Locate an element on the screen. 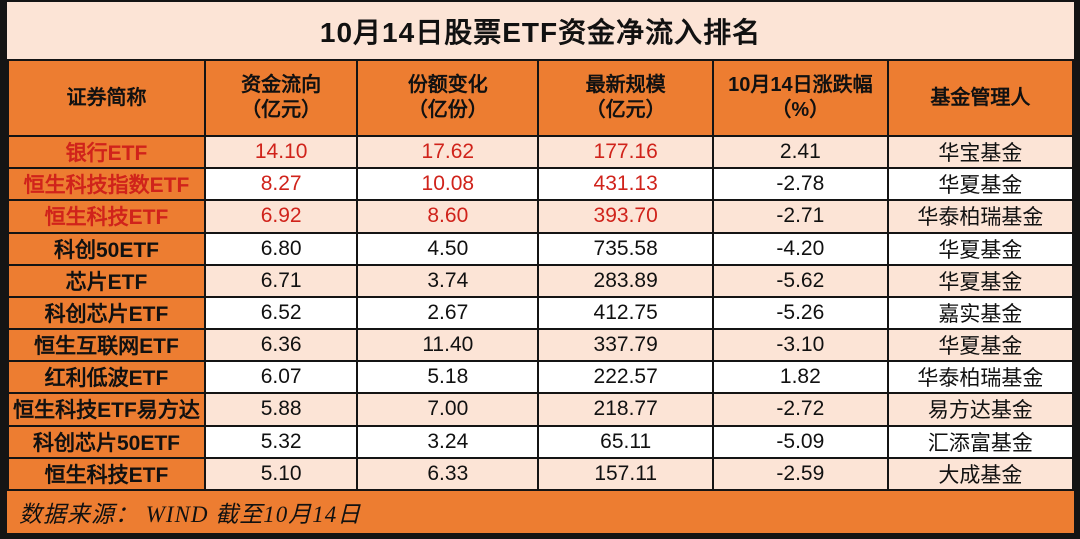 Image resolution: width=1080 pixels, height=539 pixels. cell-latest-scale: 222.57 is located at coordinates (625, 377).